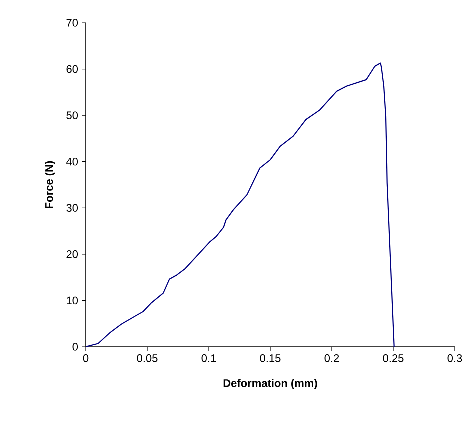 Image resolution: width=475 pixels, height=426 pixels. Describe the element at coordinates (209, 358) in the screenshot. I see `x-tick-label: 0.1` at that location.